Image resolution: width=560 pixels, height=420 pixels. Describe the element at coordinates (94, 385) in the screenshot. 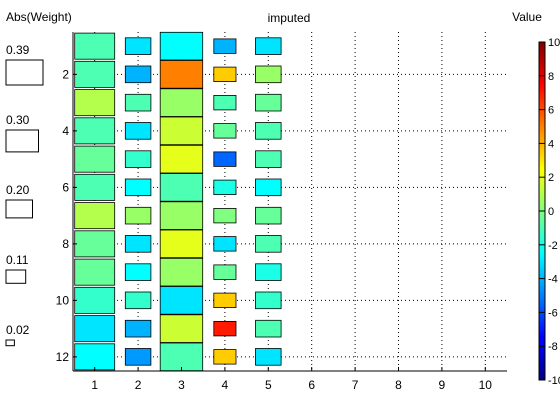

I see `x-tick-label: 1` at that location.